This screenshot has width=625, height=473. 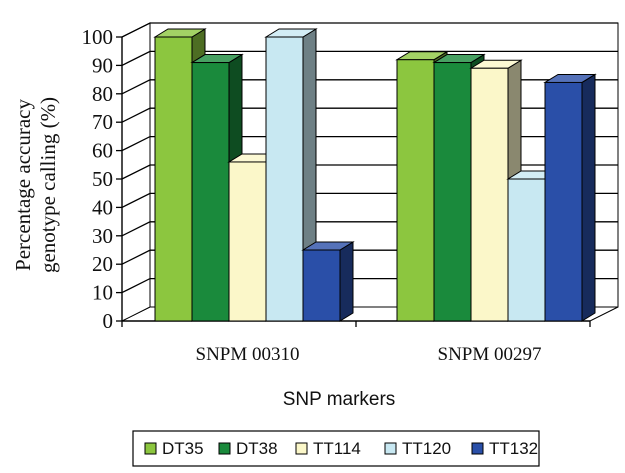 What do you see at coordinates (102, 264) in the screenshot?
I see `y-tick-label: 20` at bounding box center [102, 264].